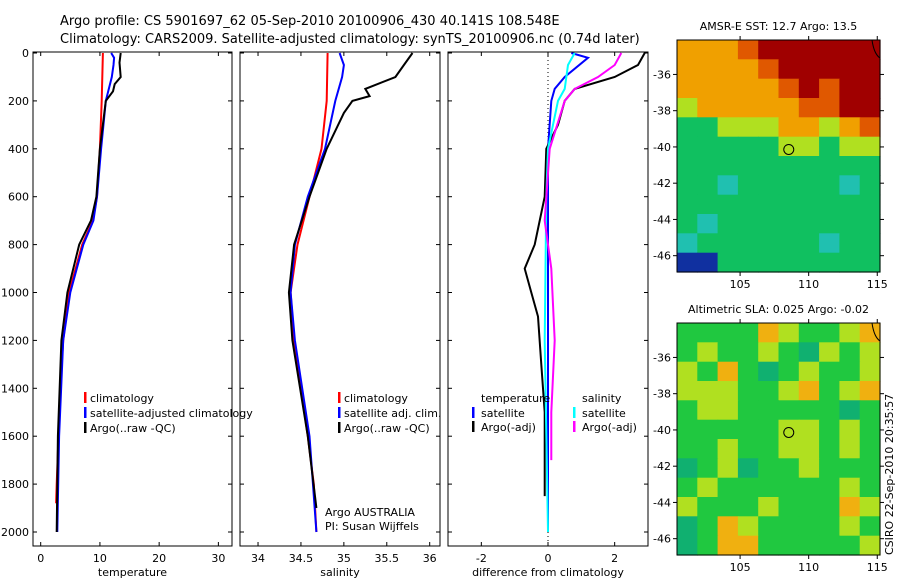 This screenshot has width=900, height=580. What do you see at coordinates (159, 558) in the screenshot?
I see `x-tick-label: 20` at bounding box center [159, 558].